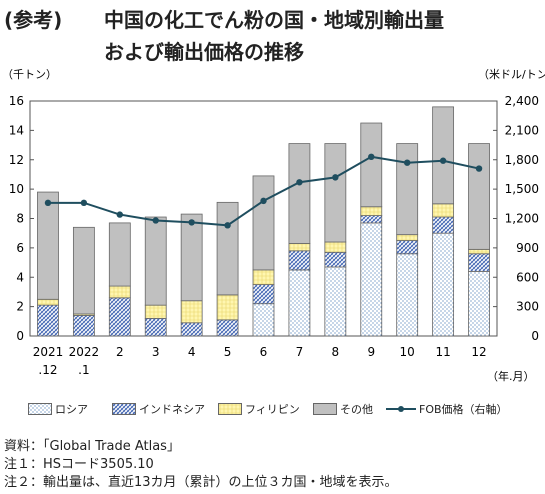 Image resolution: width=545 pixels, height=494 pixels. I want to click on y2-tick-label: 0, so click(535, 336).